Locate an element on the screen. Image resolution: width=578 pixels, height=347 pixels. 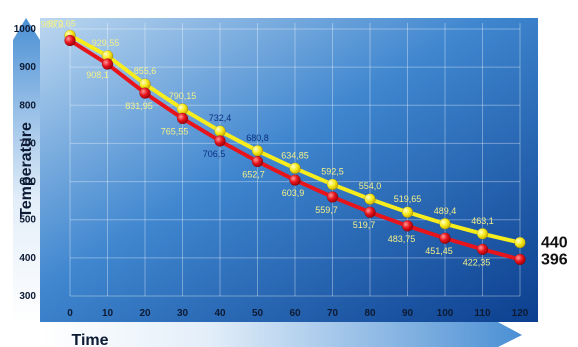
data-label: 929,55 is located at coordinates (106, 43).